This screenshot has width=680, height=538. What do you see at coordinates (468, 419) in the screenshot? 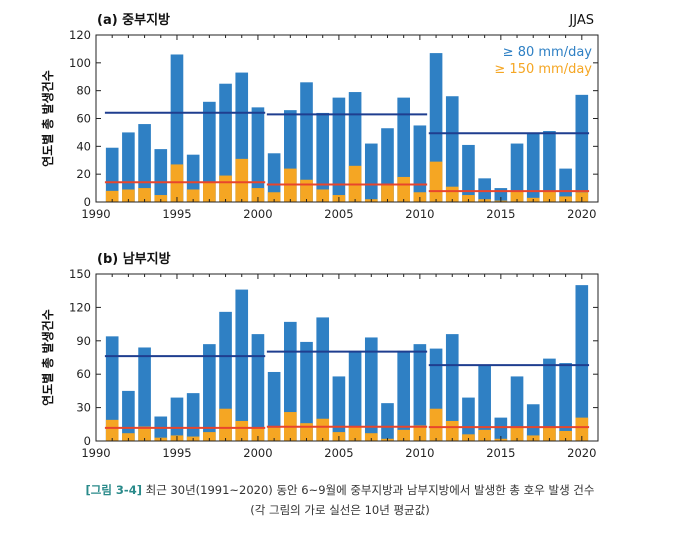
I see `panel-b-bar-80mm-2013` at bounding box center [468, 419].